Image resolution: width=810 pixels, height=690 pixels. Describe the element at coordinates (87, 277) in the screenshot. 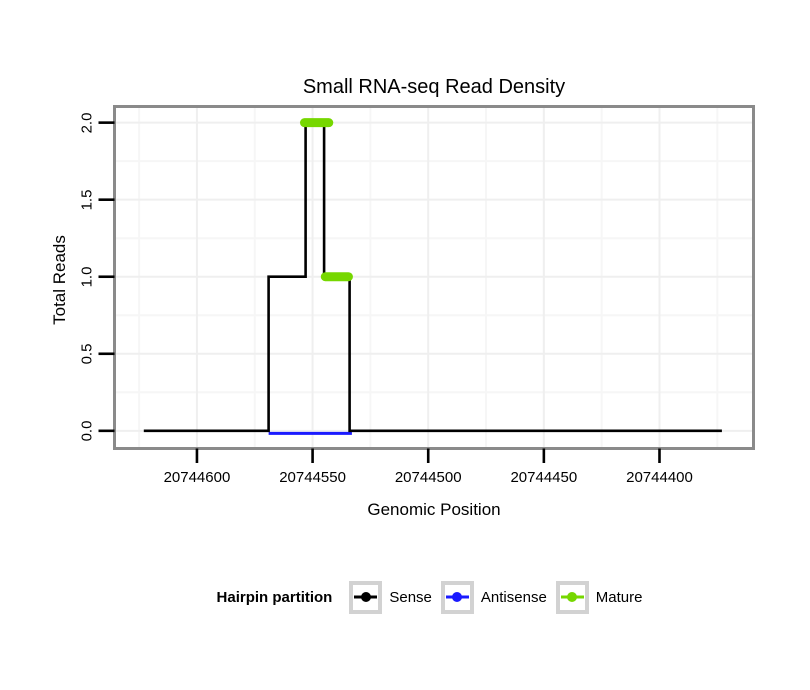

I see `y-tick-label: 1.0` at that location.